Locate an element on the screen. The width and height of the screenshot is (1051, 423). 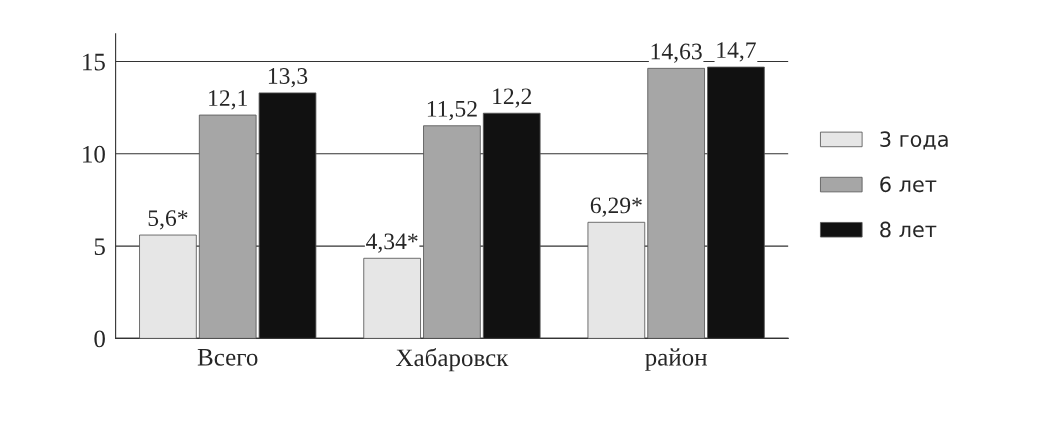
data-label: 6,29* is located at coordinates (616, 207).